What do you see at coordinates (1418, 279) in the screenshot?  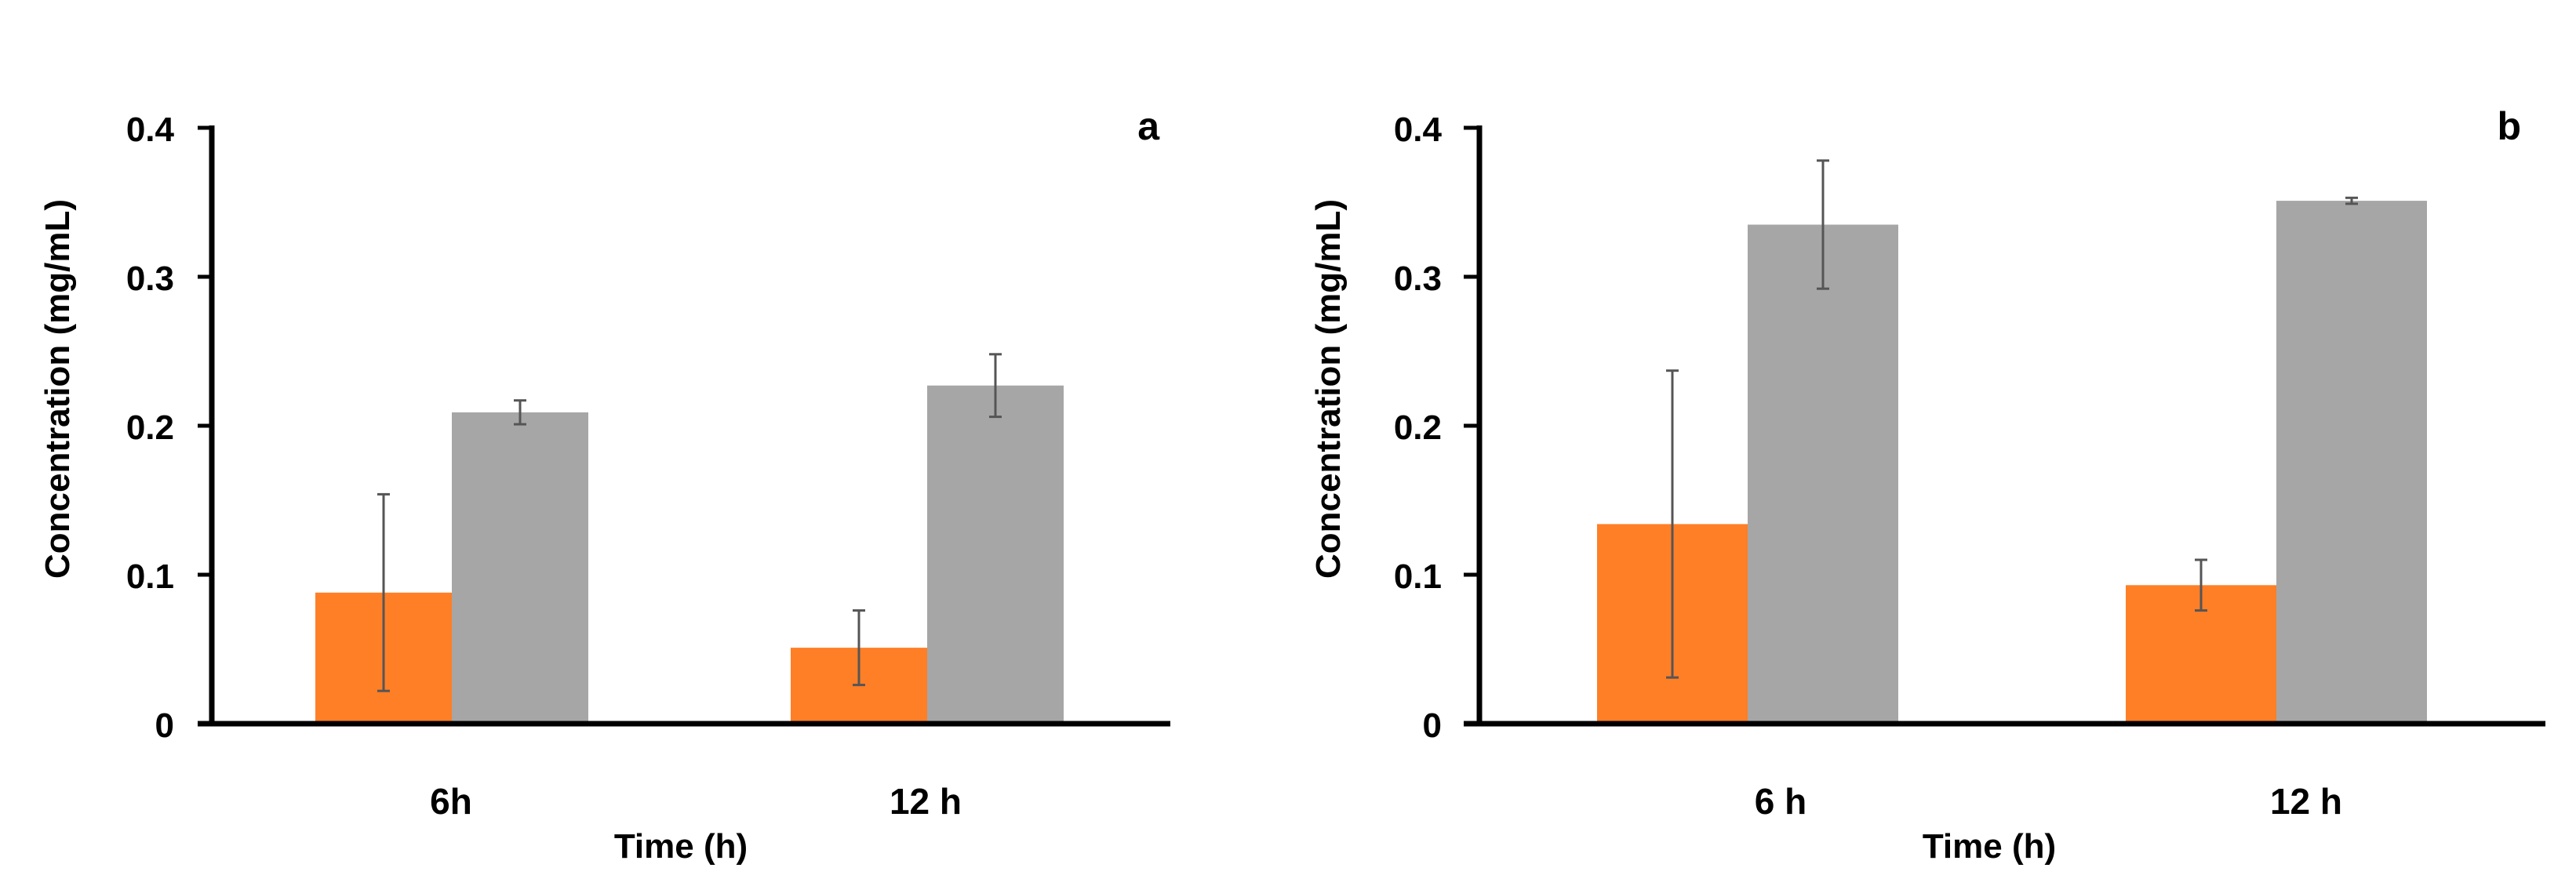 I see `panel-b-y-tick-label: 0.3` at bounding box center [1418, 279].